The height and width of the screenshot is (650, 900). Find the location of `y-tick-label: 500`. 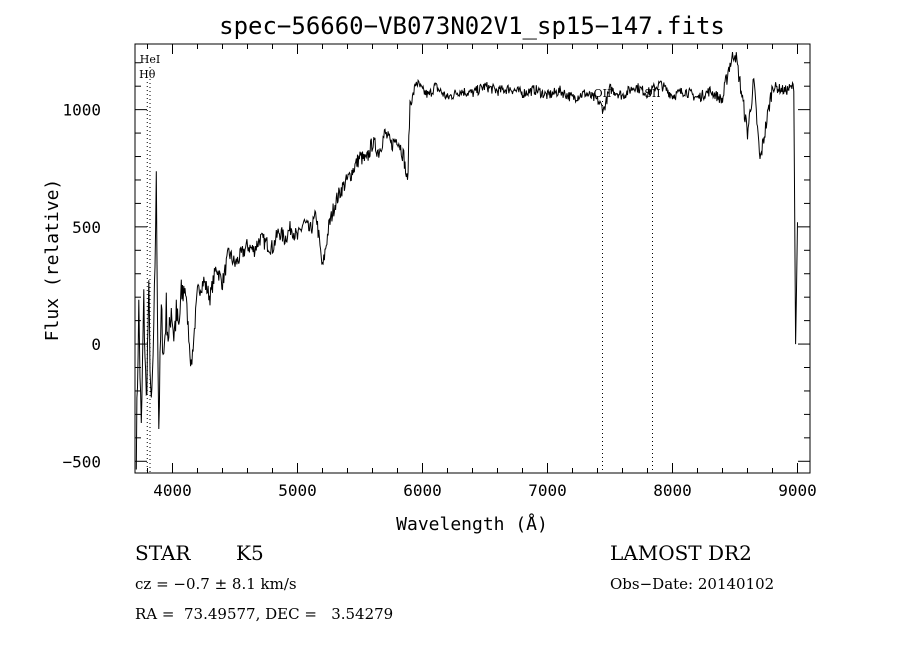

y-tick-label: 500 is located at coordinates (86, 227).